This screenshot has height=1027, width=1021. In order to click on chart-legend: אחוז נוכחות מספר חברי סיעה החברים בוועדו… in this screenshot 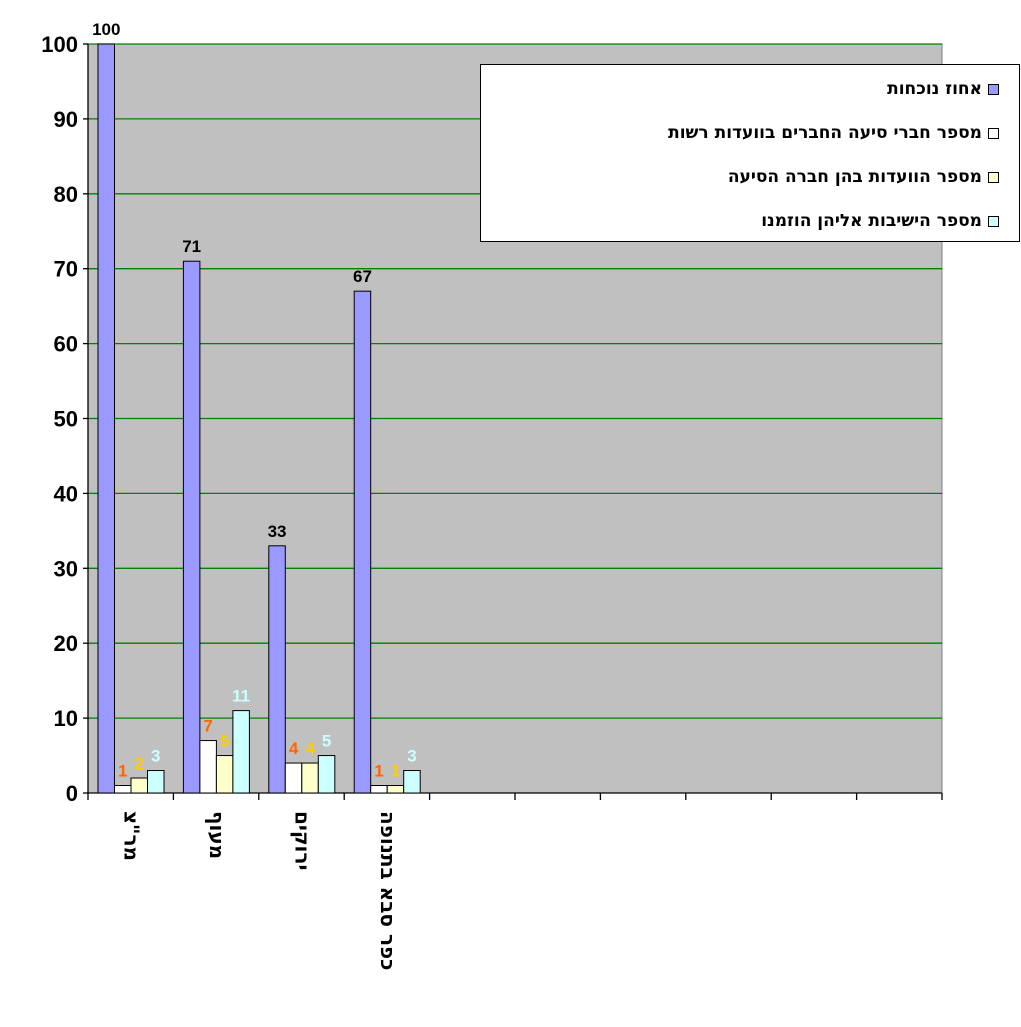, I will do `click(750, 153)`.